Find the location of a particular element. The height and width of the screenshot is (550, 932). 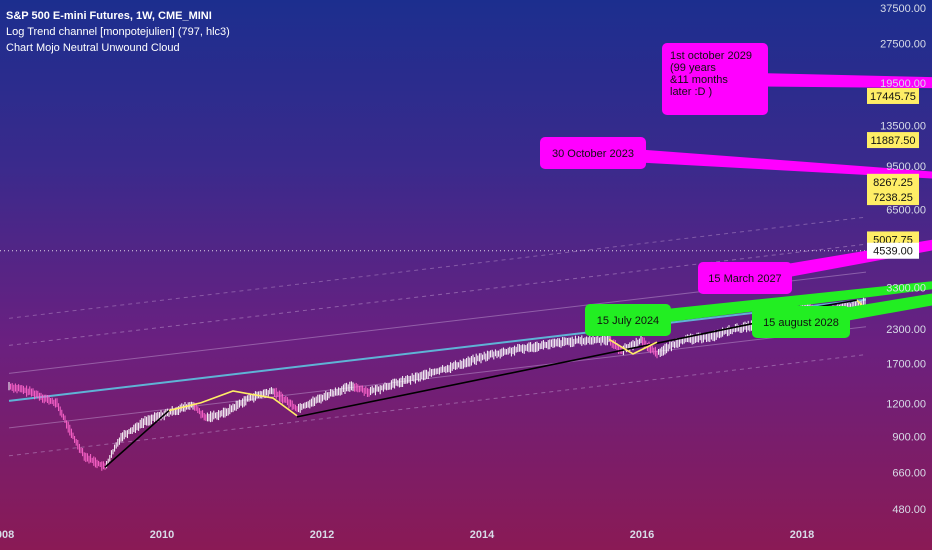

price-tag-7238-25: 7238.25 is located at coordinates (893, 197).